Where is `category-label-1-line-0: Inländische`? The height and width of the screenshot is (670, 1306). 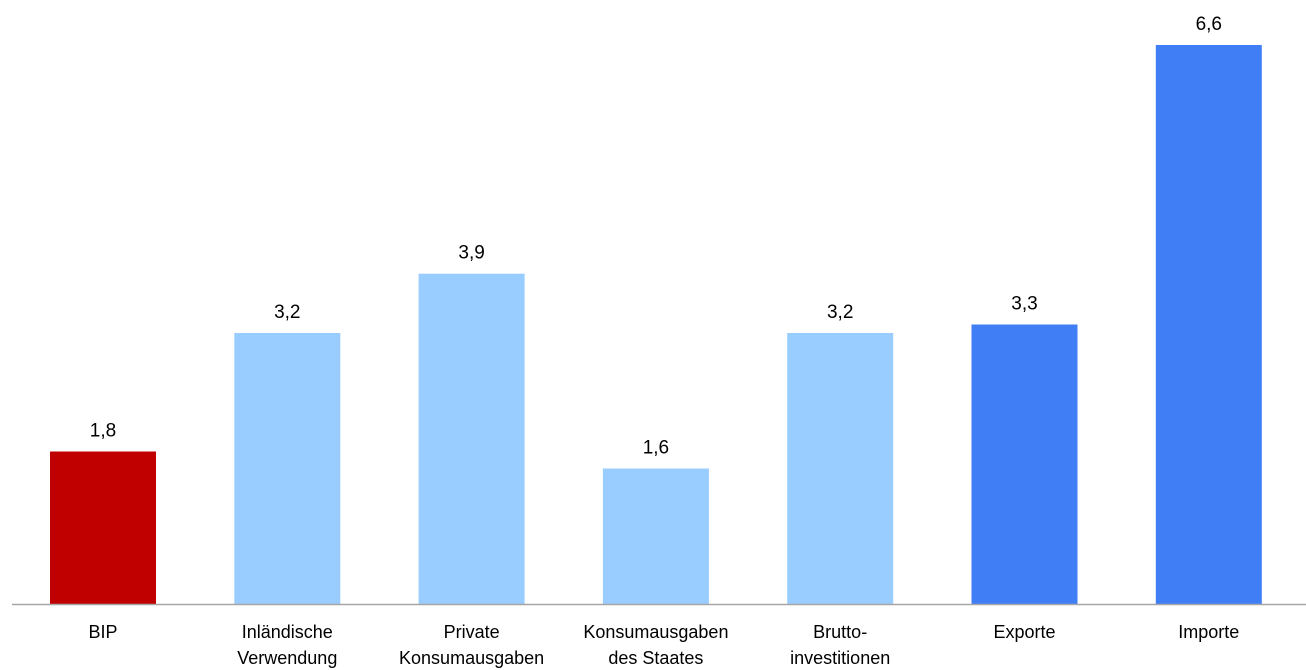 category-label-1-line-0: Inländische is located at coordinates (287, 632).